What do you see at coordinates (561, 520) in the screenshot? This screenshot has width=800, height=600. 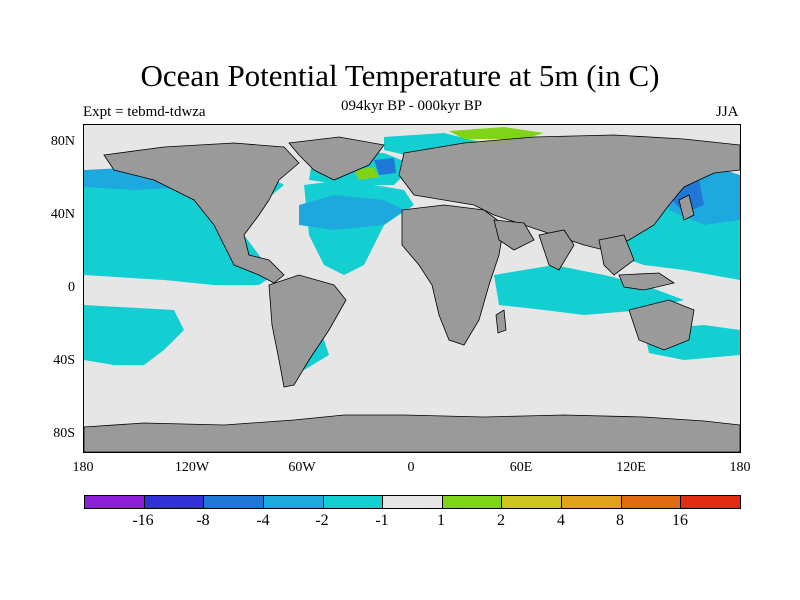 I see `colorbar-label: 4` at bounding box center [561, 520].